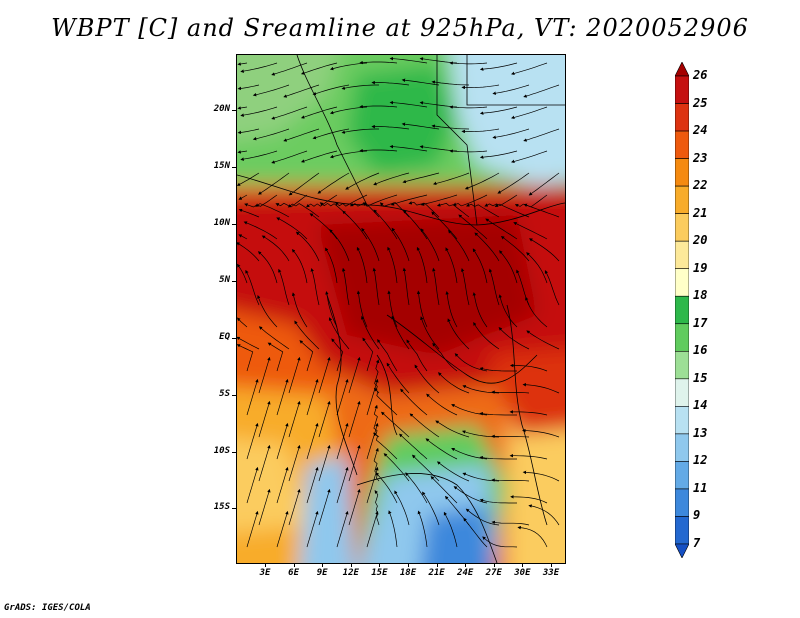 The image size is (800, 618). What do you see at coordinates (522, 573) in the screenshot?
I see `lon-label: 30E` at bounding box center [522, 573].